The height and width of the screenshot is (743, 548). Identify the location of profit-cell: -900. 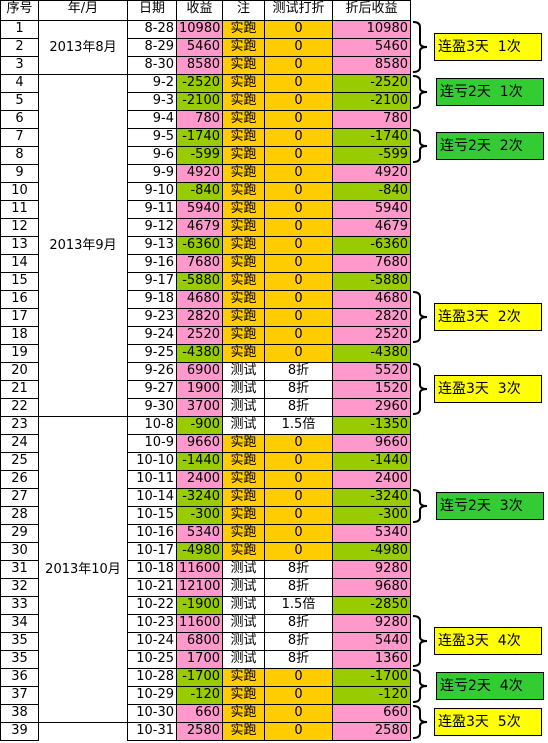
(199, 425).